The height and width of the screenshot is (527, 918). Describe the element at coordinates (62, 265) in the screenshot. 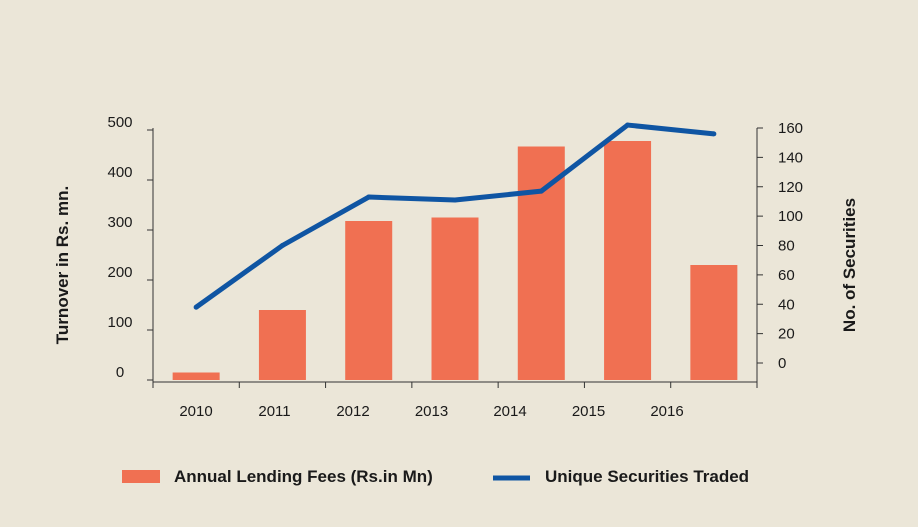

I see `left-axis-title: Turnover in Rs. mn.` at that location.